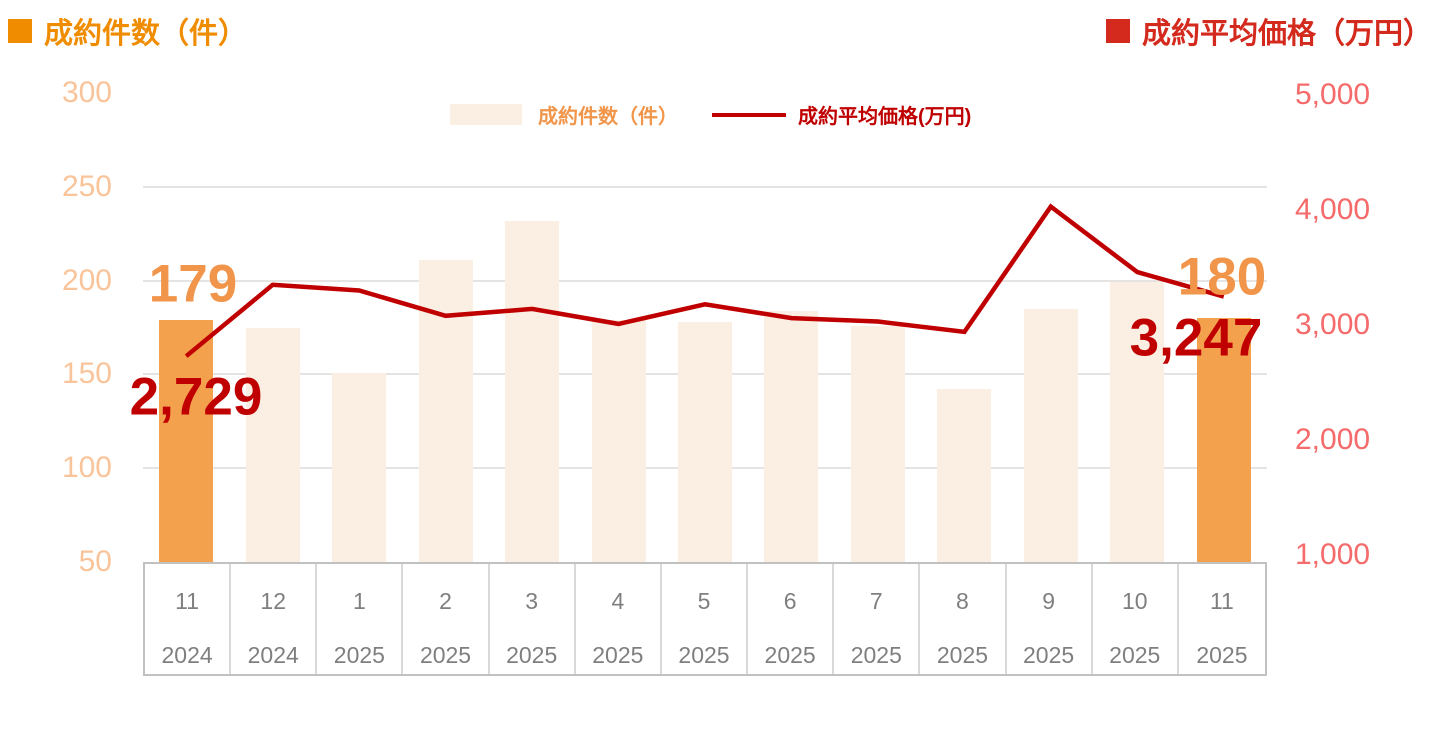 This screenshot has height=738, width=1440. I want to click on month-label: 3, so click(532, 601).